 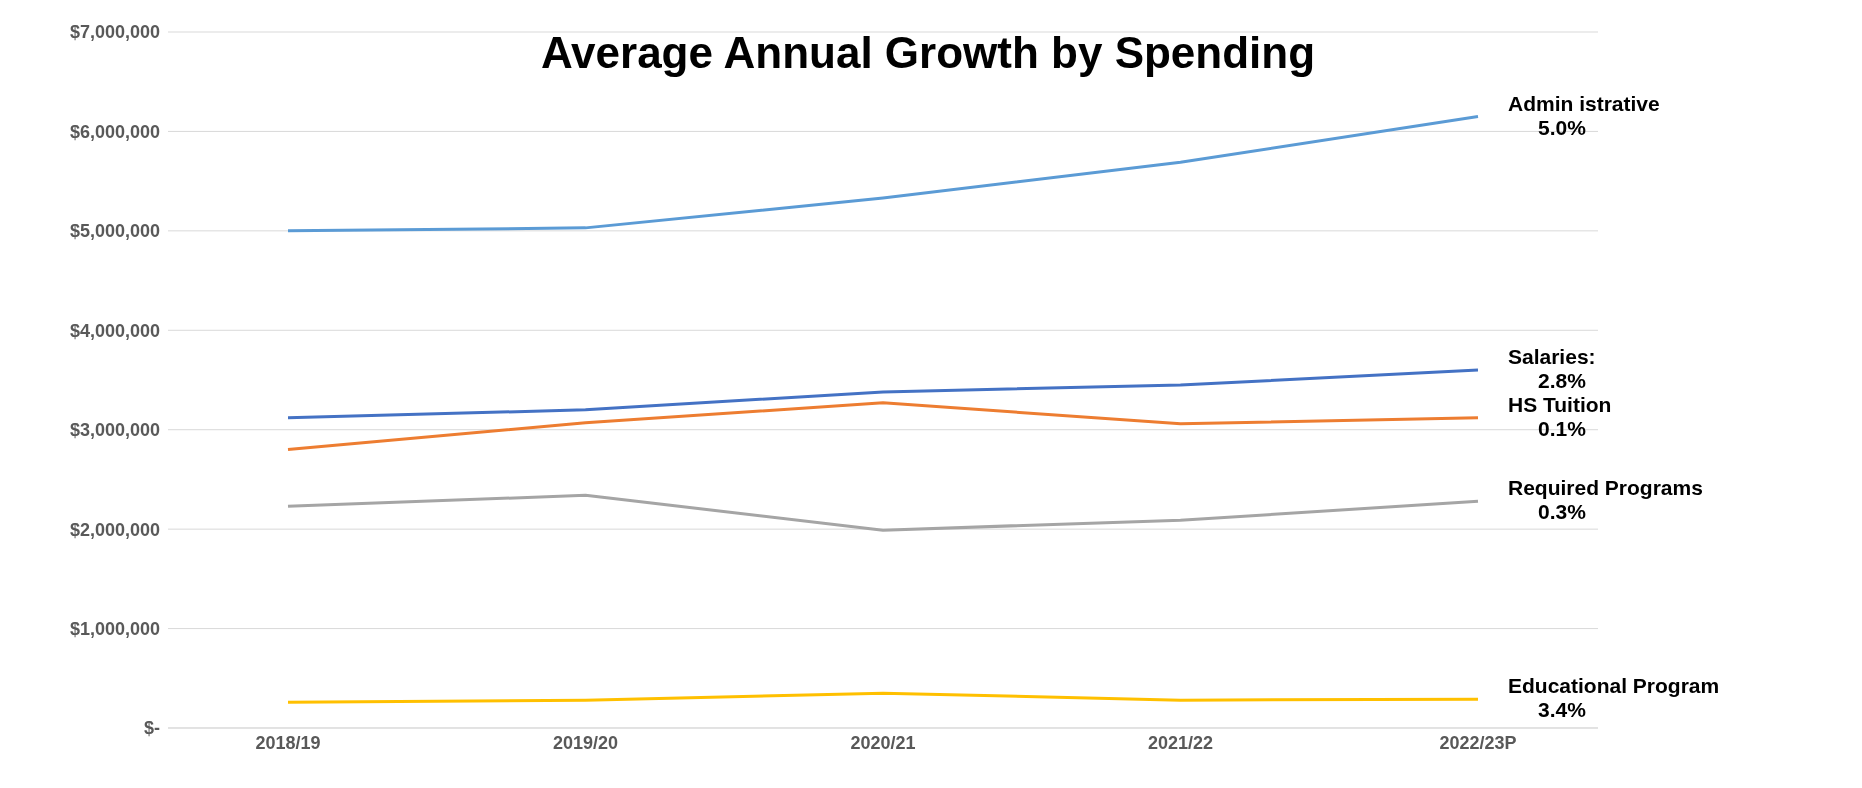 I want to click on annotation: 0.1%, so click(x=1562, y=428).